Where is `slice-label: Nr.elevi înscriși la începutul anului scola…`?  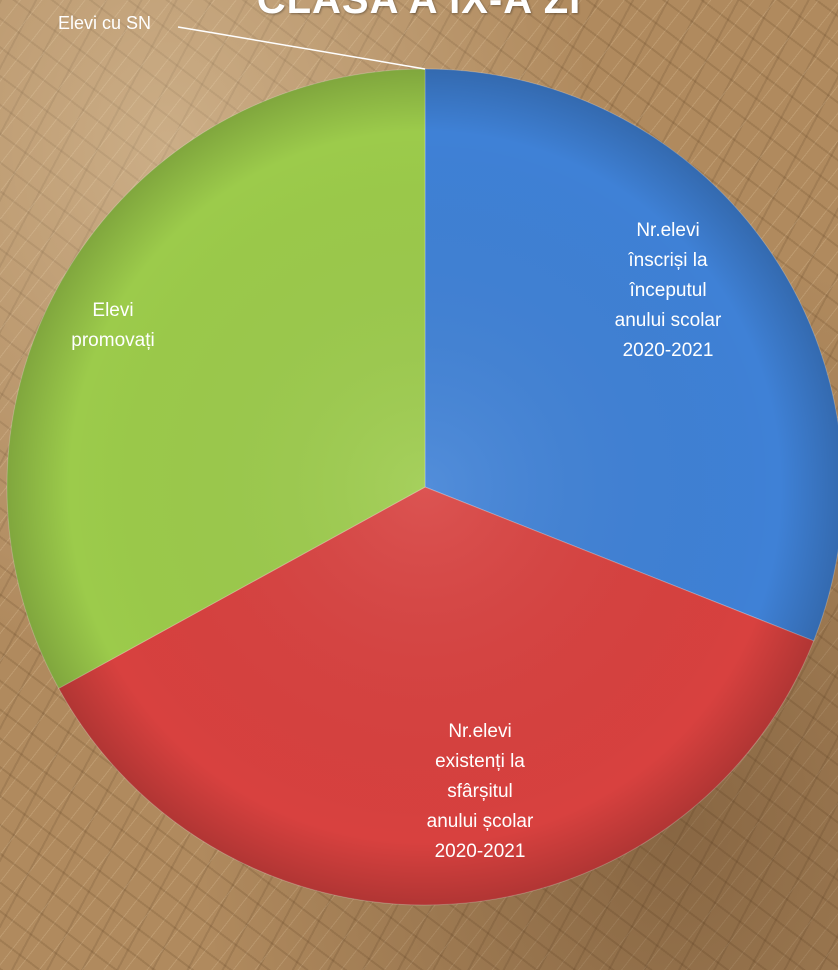
slice-label: Nr.elevi înscriși la începutul anului scola… is located at coordinates (668, 290).